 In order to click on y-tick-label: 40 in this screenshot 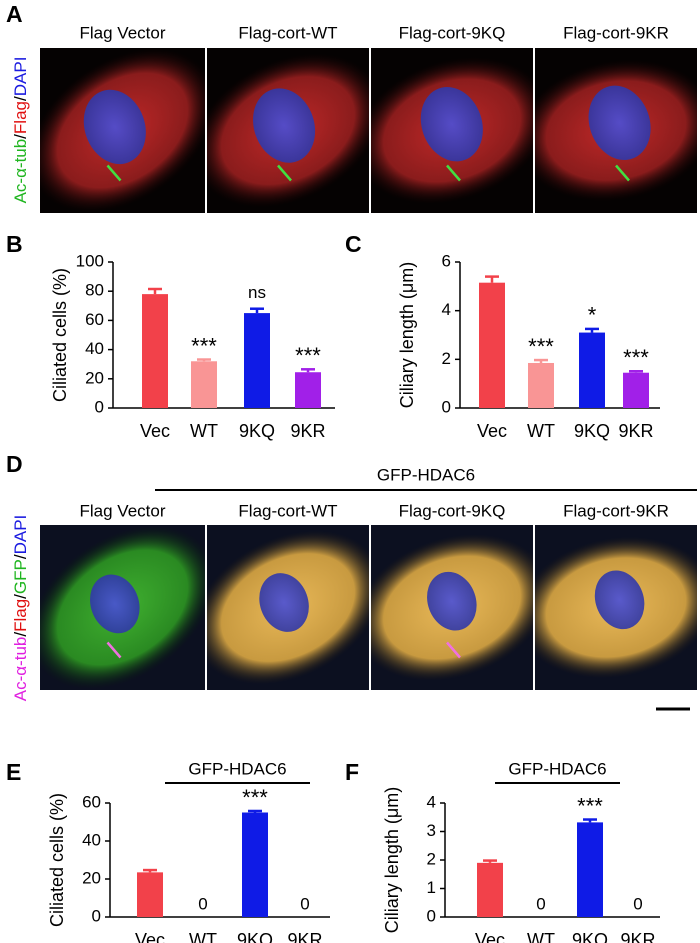, I will do `click(94, 348)`.